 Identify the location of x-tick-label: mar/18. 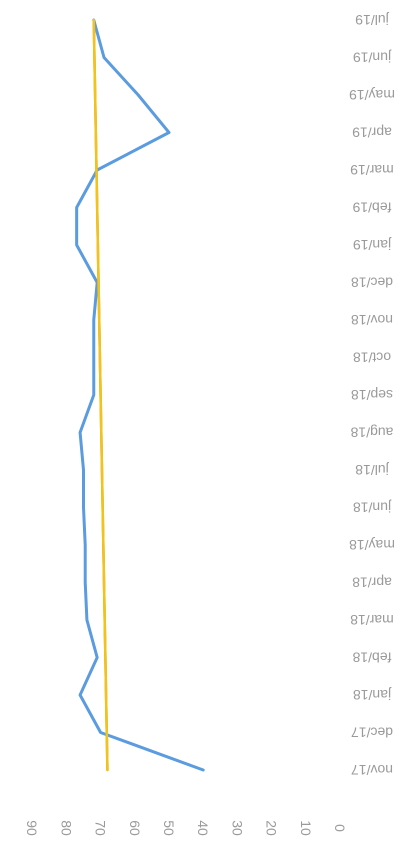
(372, 620).